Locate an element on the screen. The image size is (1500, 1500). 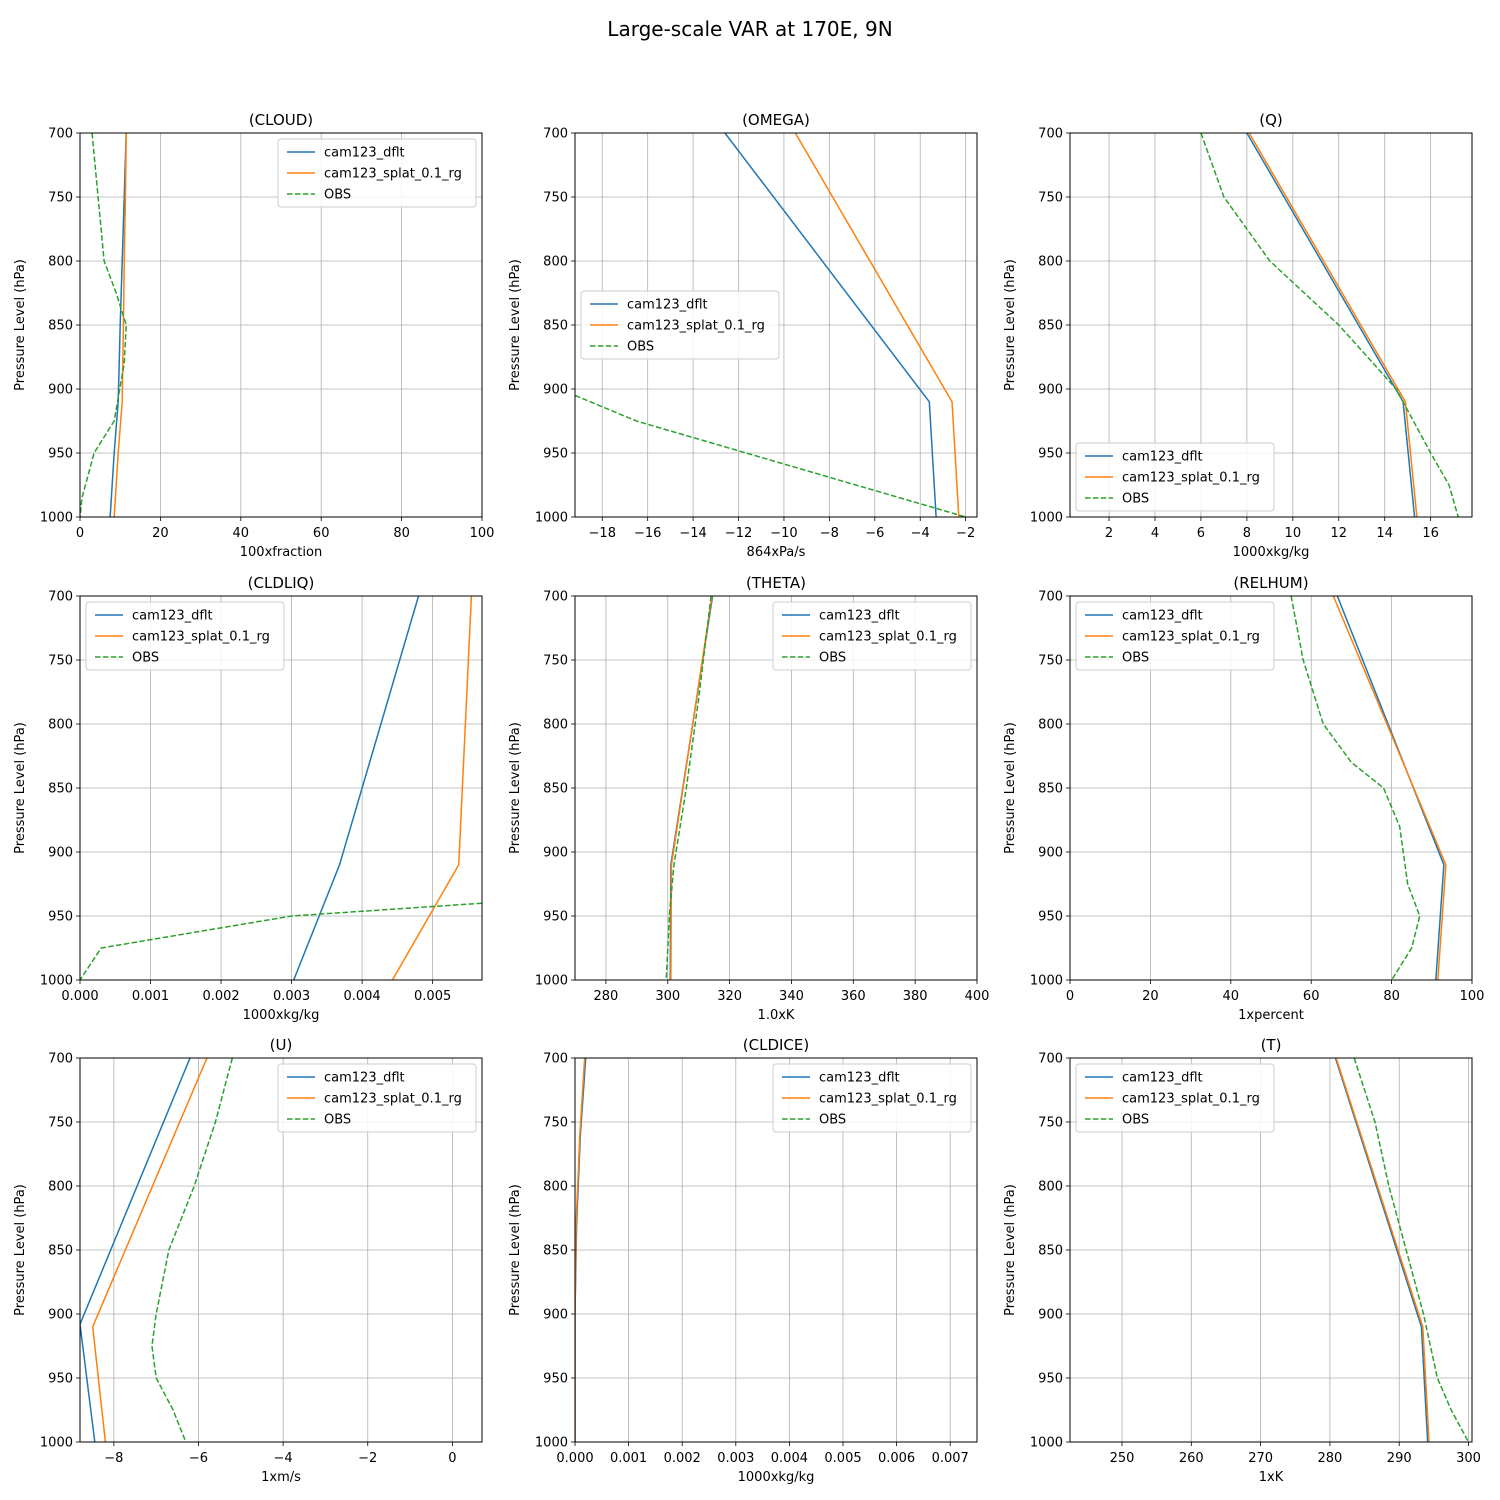
x-tick-label: 0.004 is located at coordinates (361, 996).